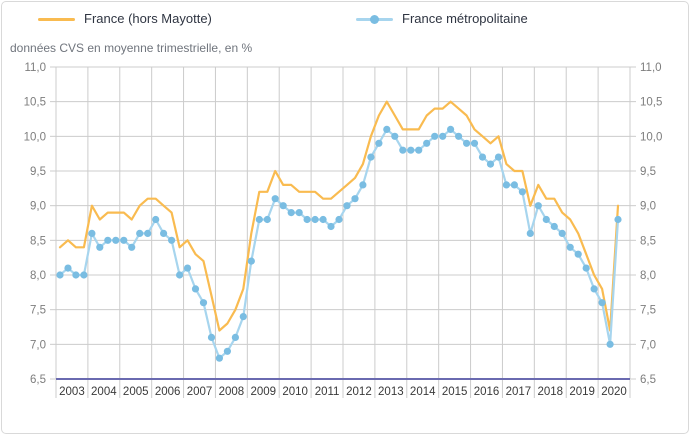  Describe the element at coordinates (232, 392) in the screenshot. I see `svg-text: 2008` at that location.